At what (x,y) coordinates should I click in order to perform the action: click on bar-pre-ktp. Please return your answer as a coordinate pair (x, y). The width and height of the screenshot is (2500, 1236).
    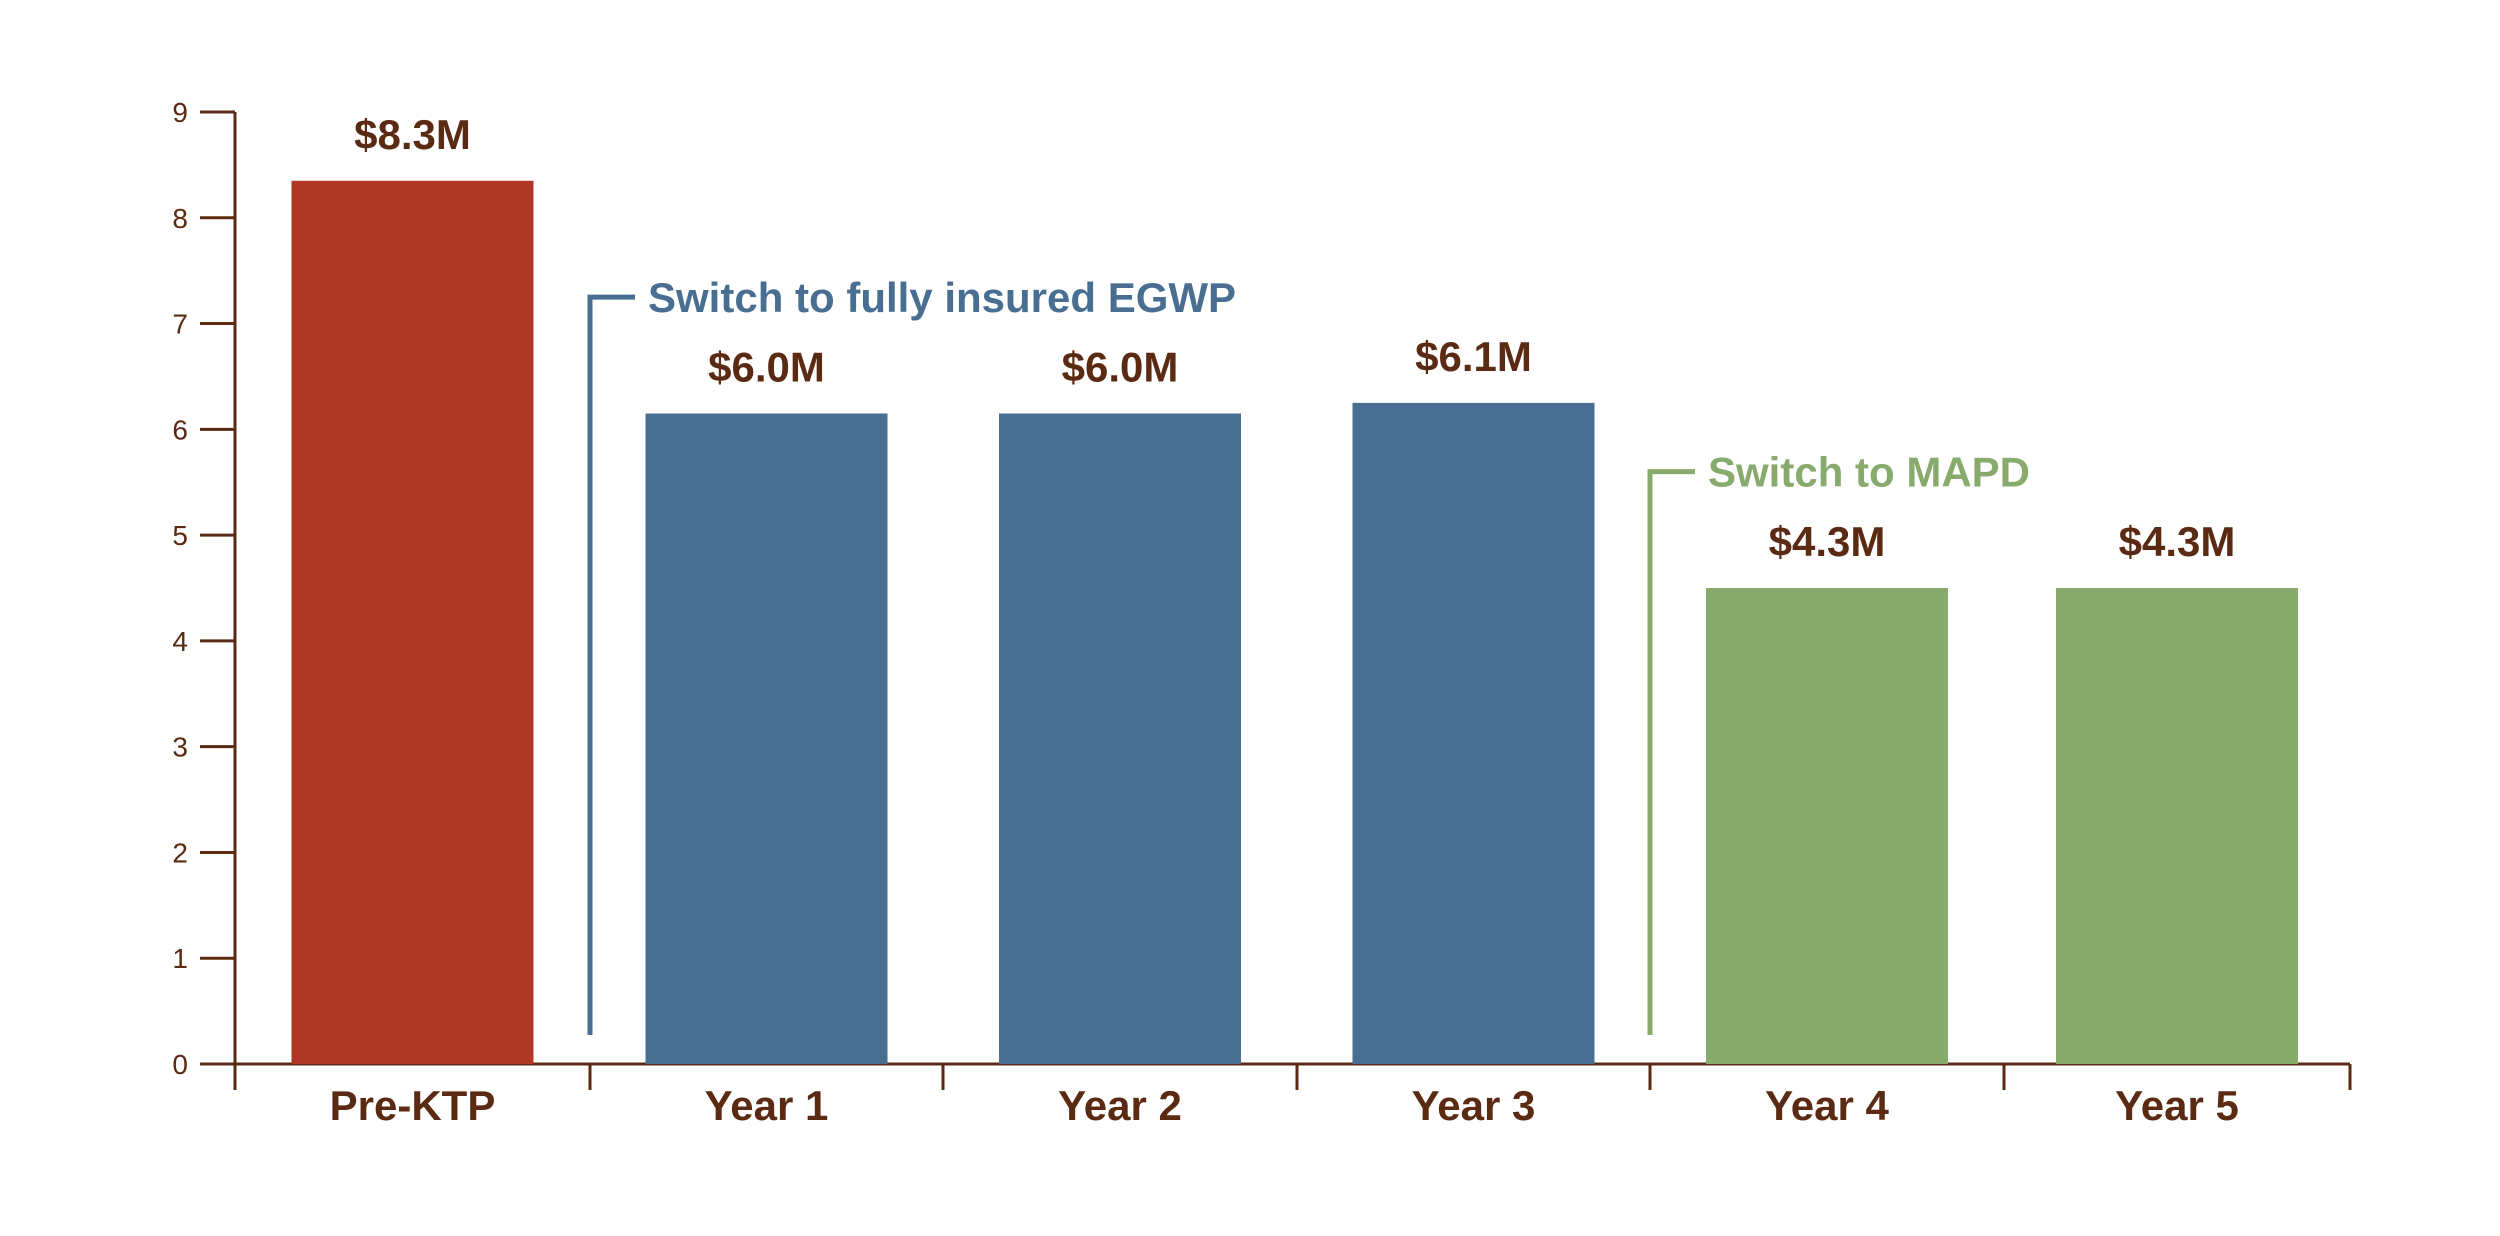
    Looking at the image, I should click on (412, 622).